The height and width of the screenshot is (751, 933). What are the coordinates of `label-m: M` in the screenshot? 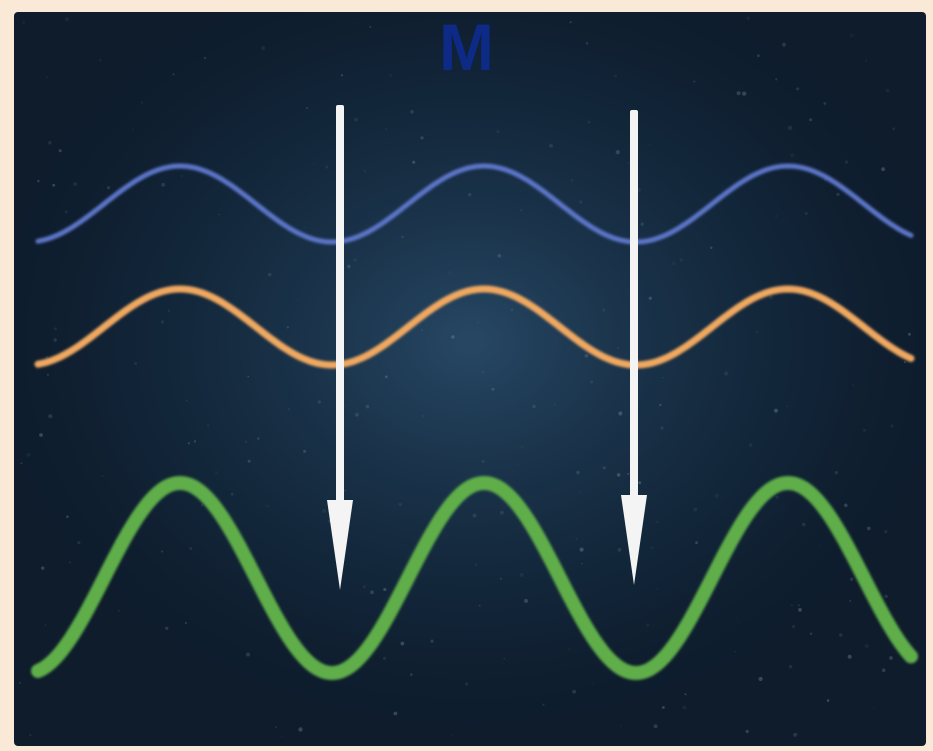 It's located at (466, 47).